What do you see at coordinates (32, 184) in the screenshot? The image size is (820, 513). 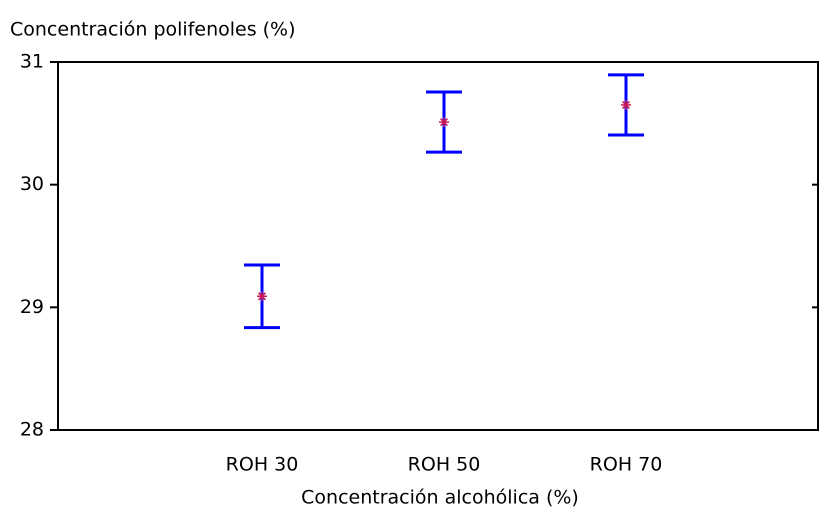 I see `y-tick-label: 30` at bounding box center [32, 184].